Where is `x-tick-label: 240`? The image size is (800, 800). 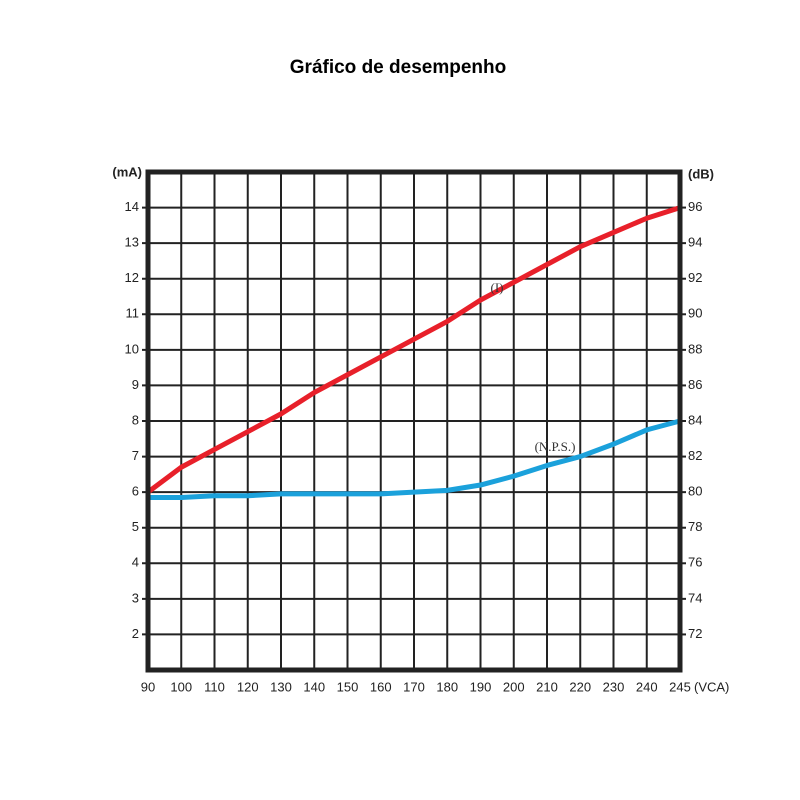
x-tick-label: 240 is located at coordinates (647, 686).